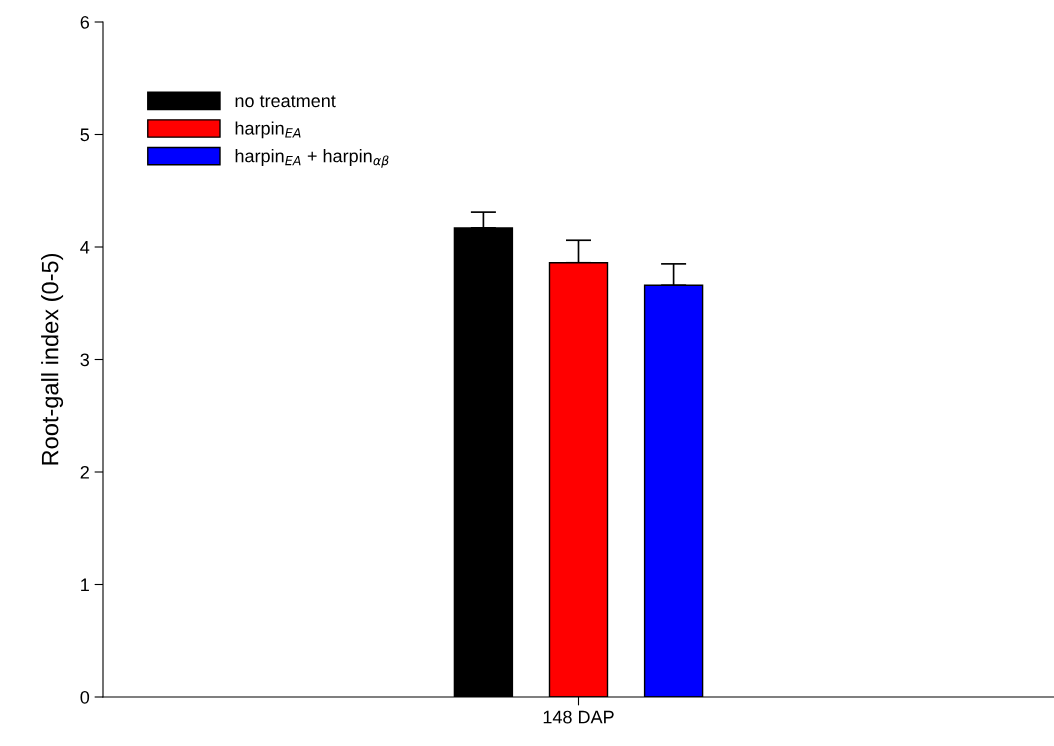  What do you see at coordinates (312, 158) in the screenshot?
I see `legend-label: harpin$_{EA}$ + harpin$_{αβ}$` at bounding box center [312, 158].